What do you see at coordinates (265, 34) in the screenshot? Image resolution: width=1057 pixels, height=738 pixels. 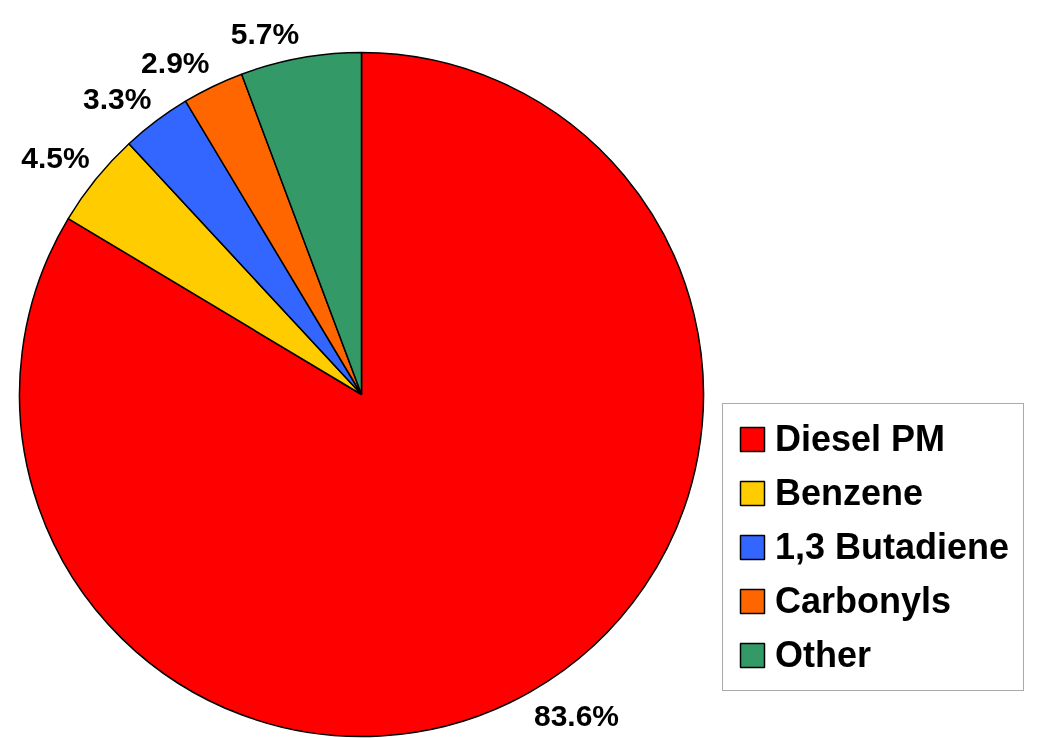 I see `data-label: 5.7%` at bounding box center [265, 34].